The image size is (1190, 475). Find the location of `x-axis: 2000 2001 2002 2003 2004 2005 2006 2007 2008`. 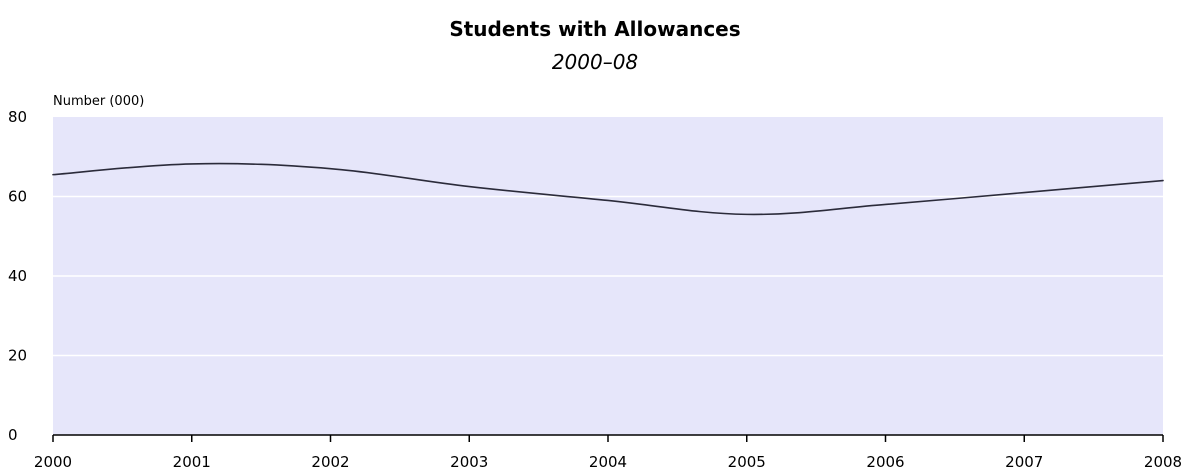

x-axis: 2000 2001 2002 2003 2004 2005 2006 2007 2008 is located at coordinates (608, 452).